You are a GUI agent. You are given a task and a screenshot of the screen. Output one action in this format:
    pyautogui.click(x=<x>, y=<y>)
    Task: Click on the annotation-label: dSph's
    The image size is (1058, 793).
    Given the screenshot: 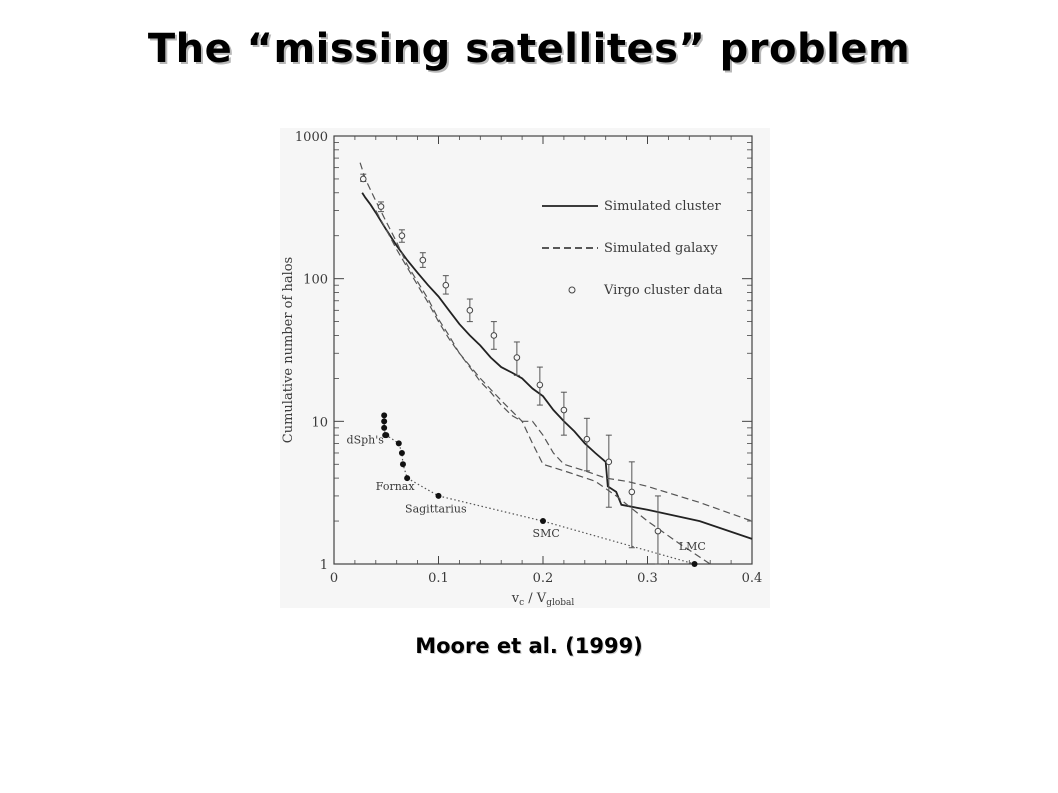 What is the action you would take?
    pyautogui.click(x=366, y=439)
    